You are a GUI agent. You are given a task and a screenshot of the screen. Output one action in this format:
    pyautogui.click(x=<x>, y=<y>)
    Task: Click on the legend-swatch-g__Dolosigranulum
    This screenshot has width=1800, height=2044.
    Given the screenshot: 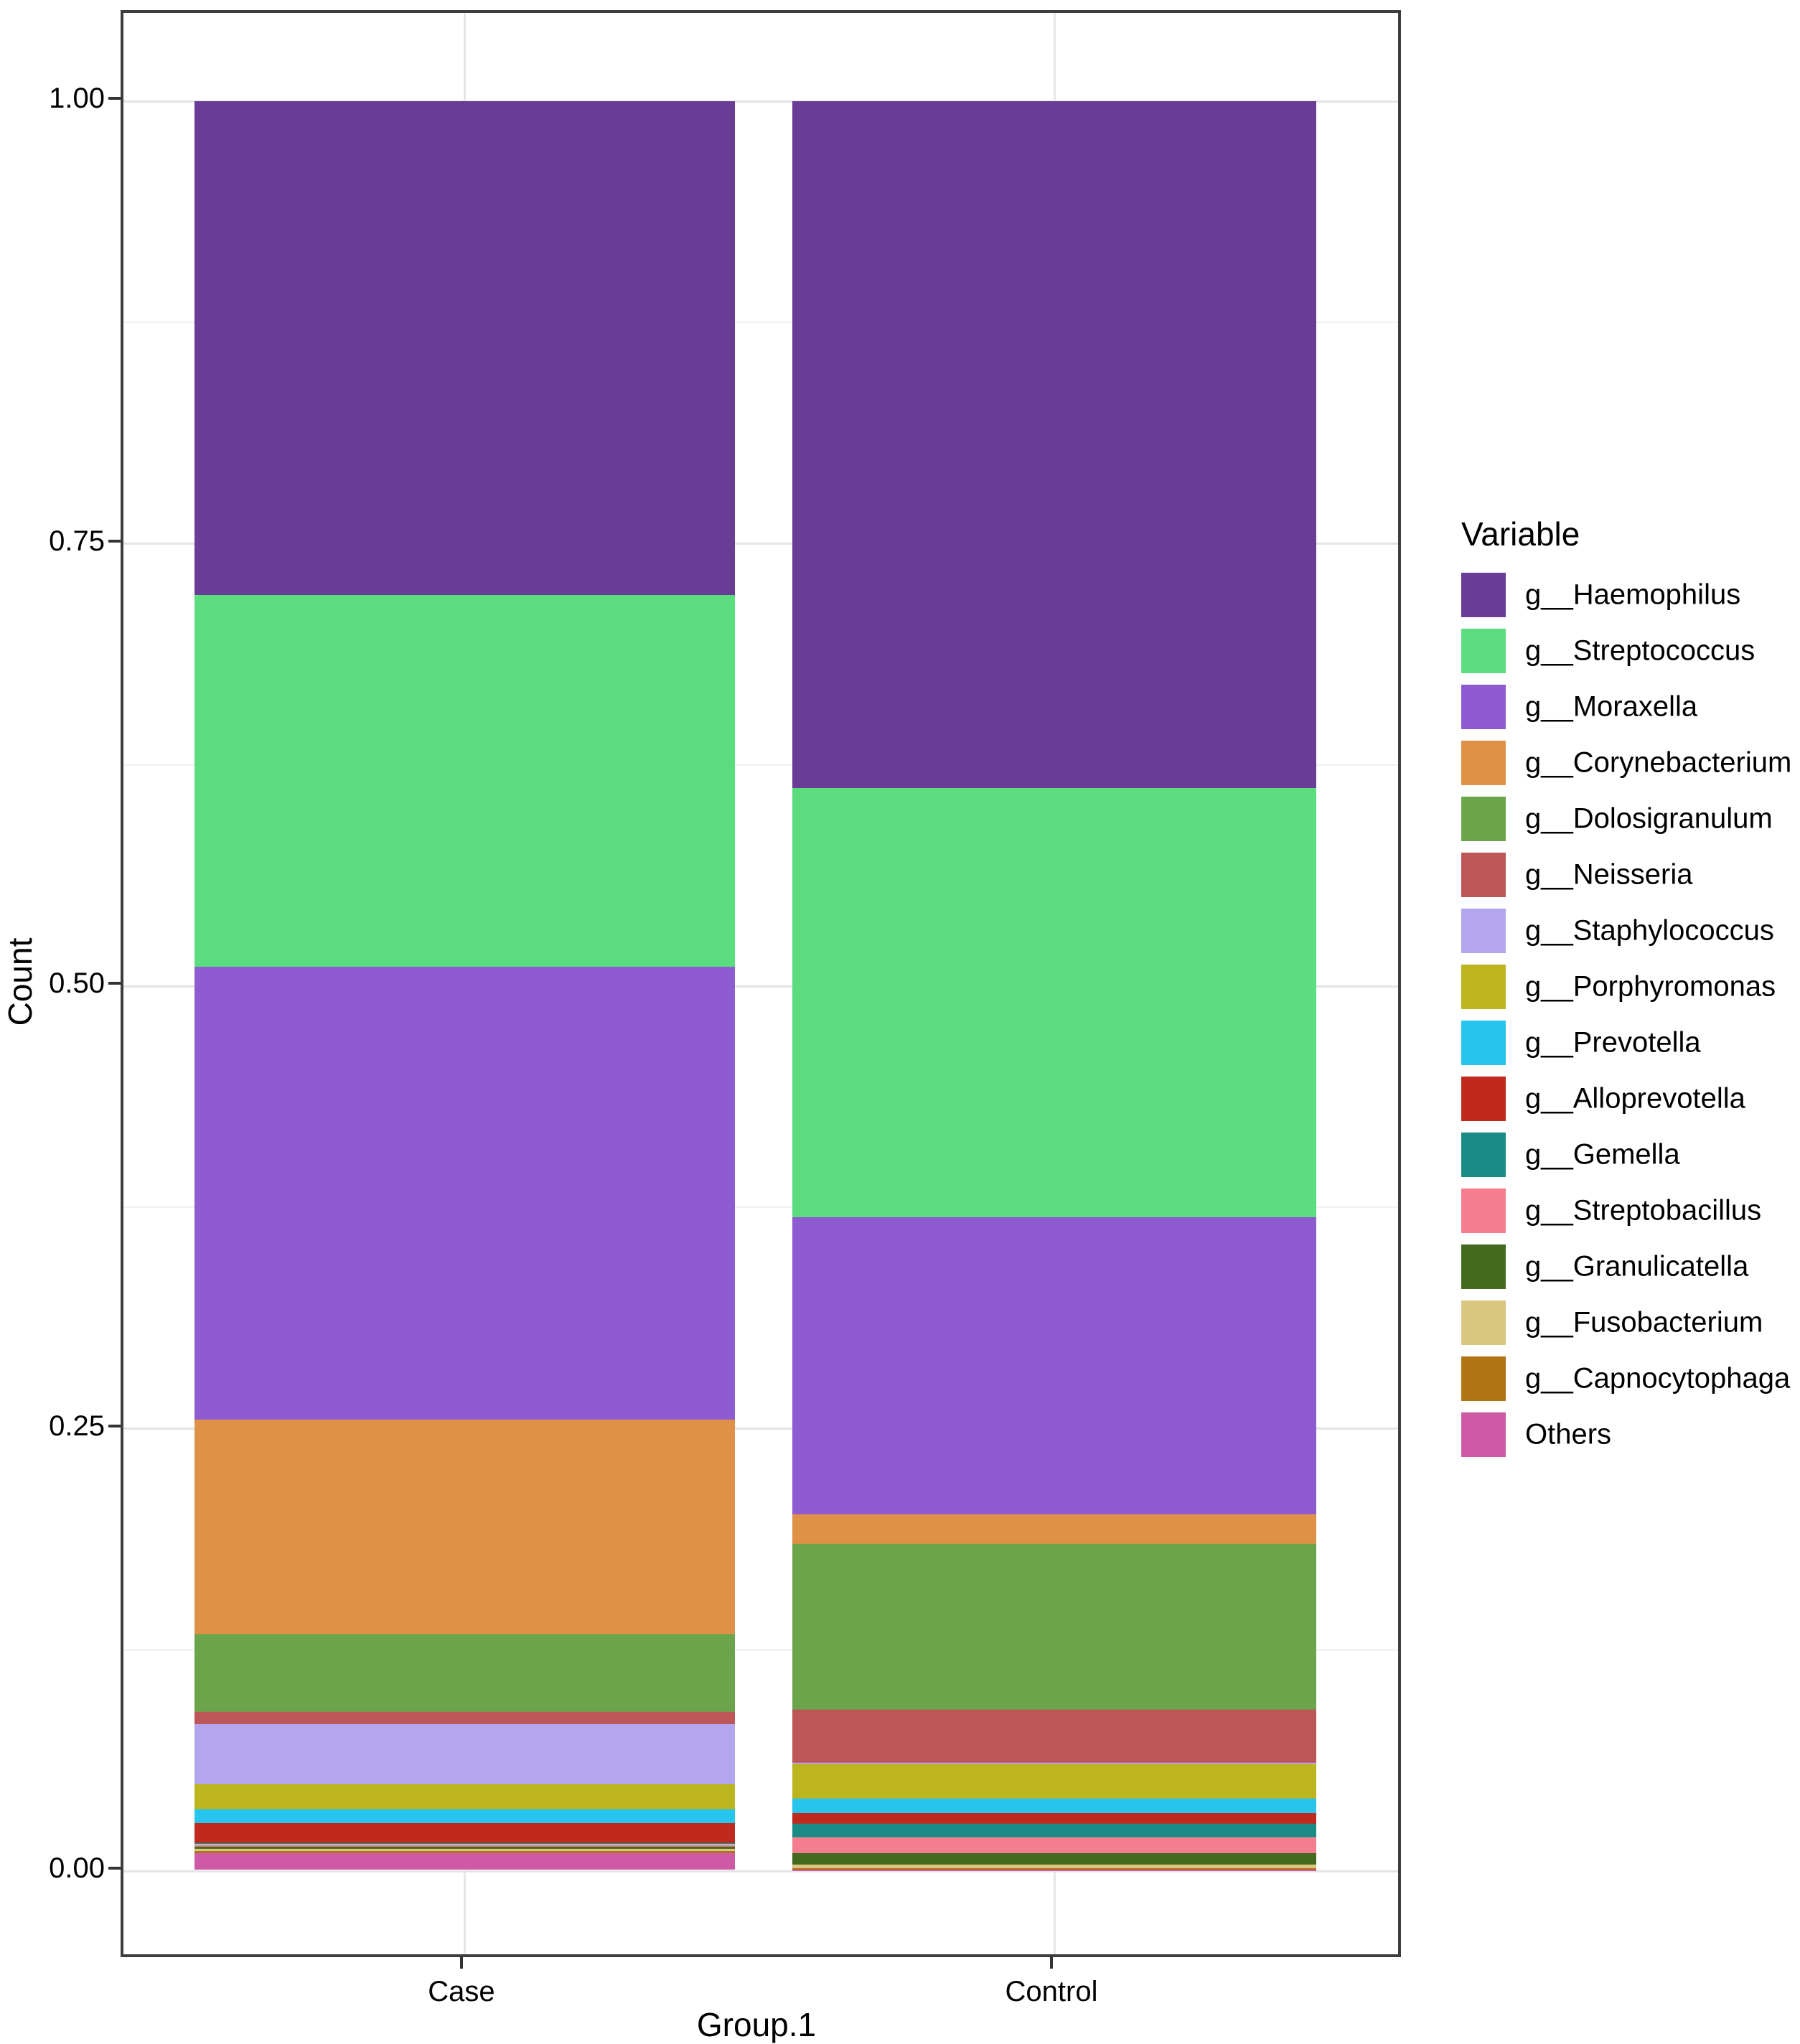 What is the action you would take?
    pyautogui.click(x=1483, y=819)
    